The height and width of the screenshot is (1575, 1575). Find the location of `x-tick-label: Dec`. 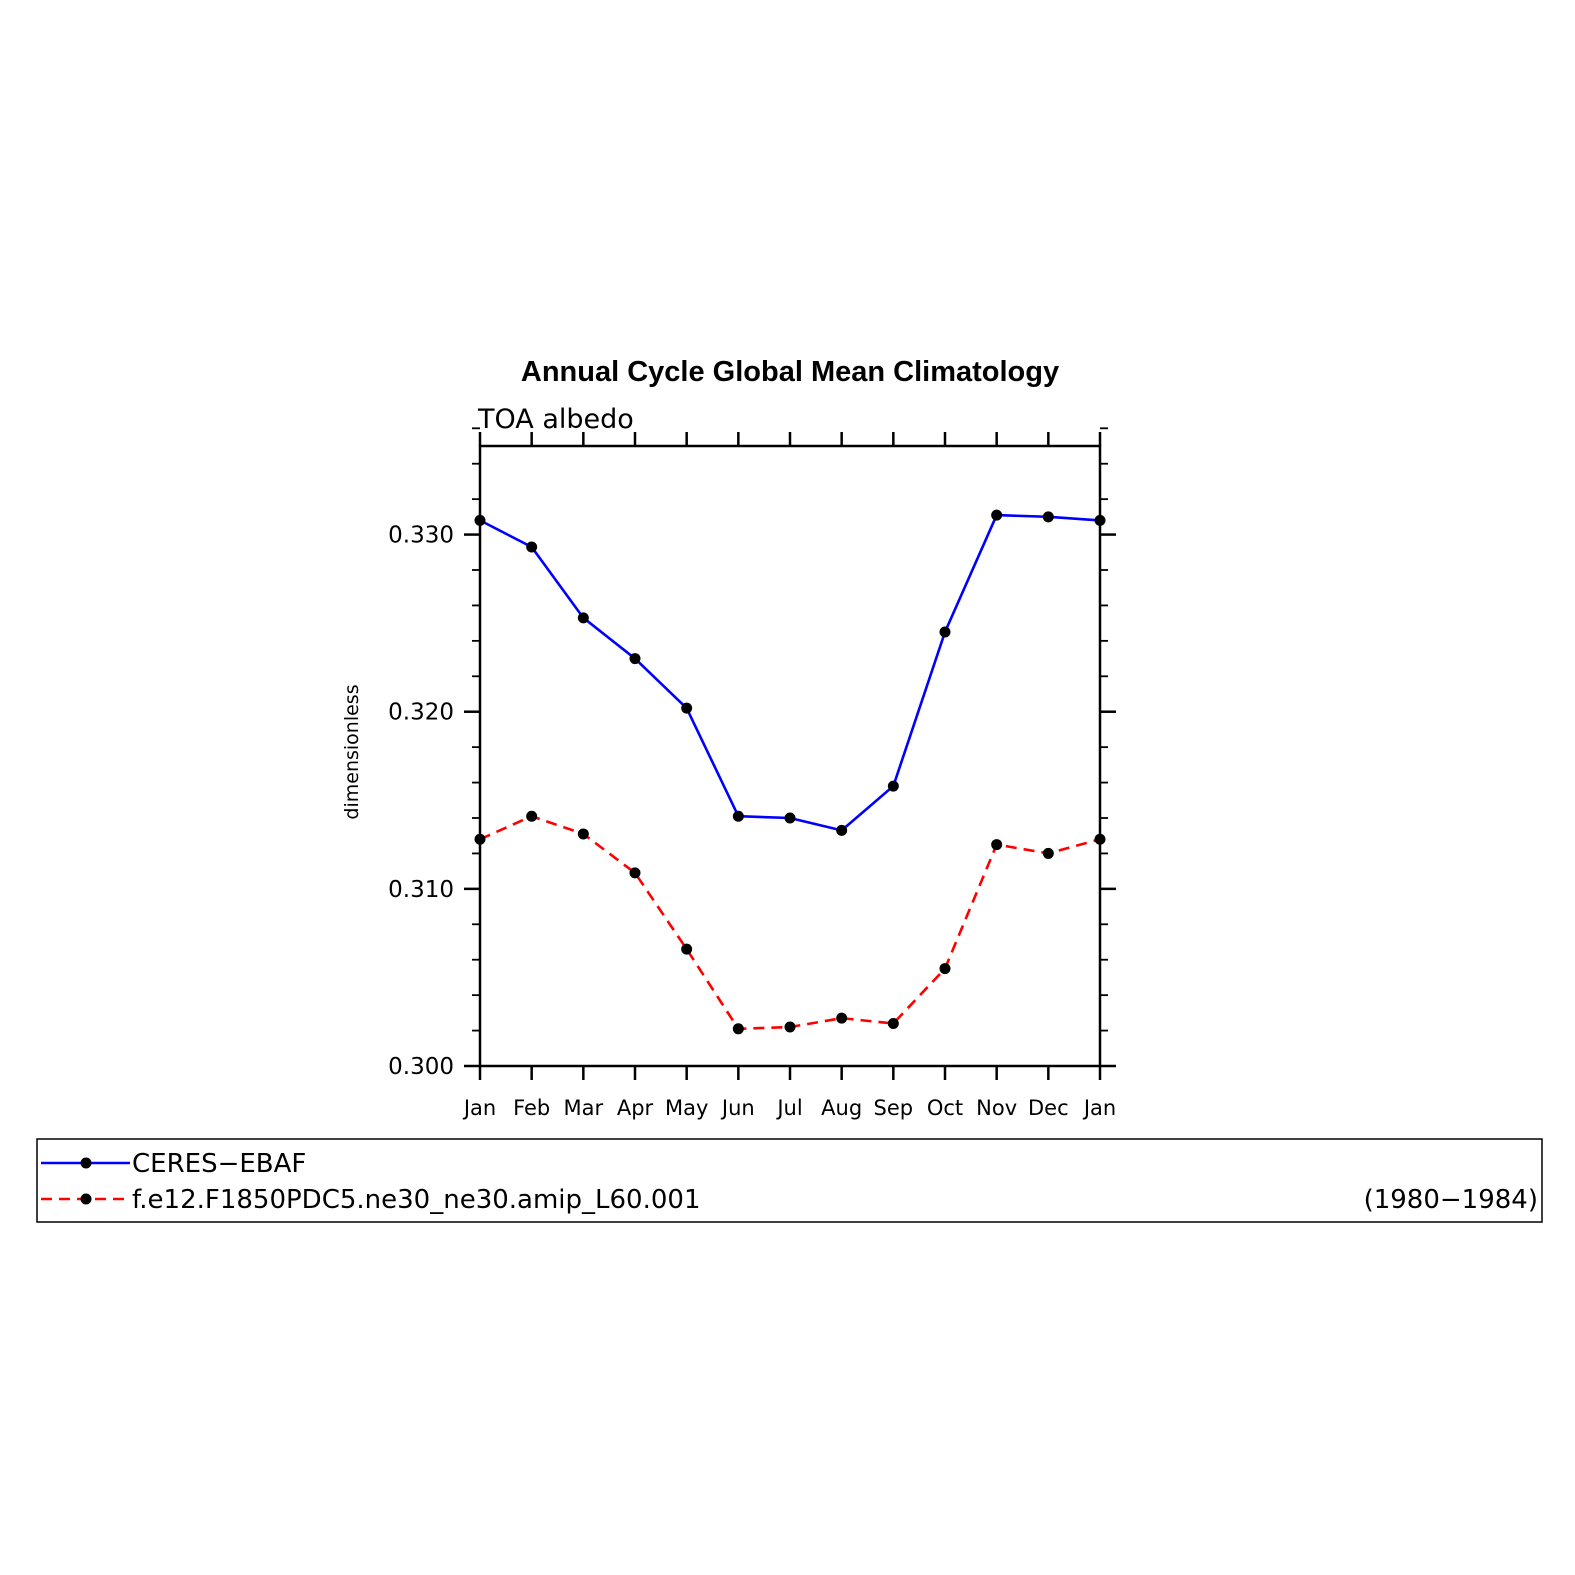

x-tick-label: Dec is located at coordinates (1048, 1108).